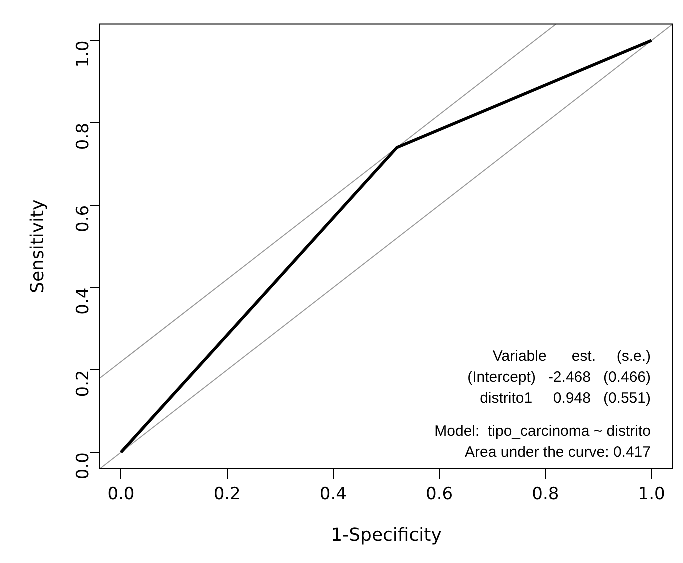 This screenshot has height=563, width=683. Describe the element at coordinates (83, 384) in the screenshot. I see `y-tick-label: 0.2` at that location.